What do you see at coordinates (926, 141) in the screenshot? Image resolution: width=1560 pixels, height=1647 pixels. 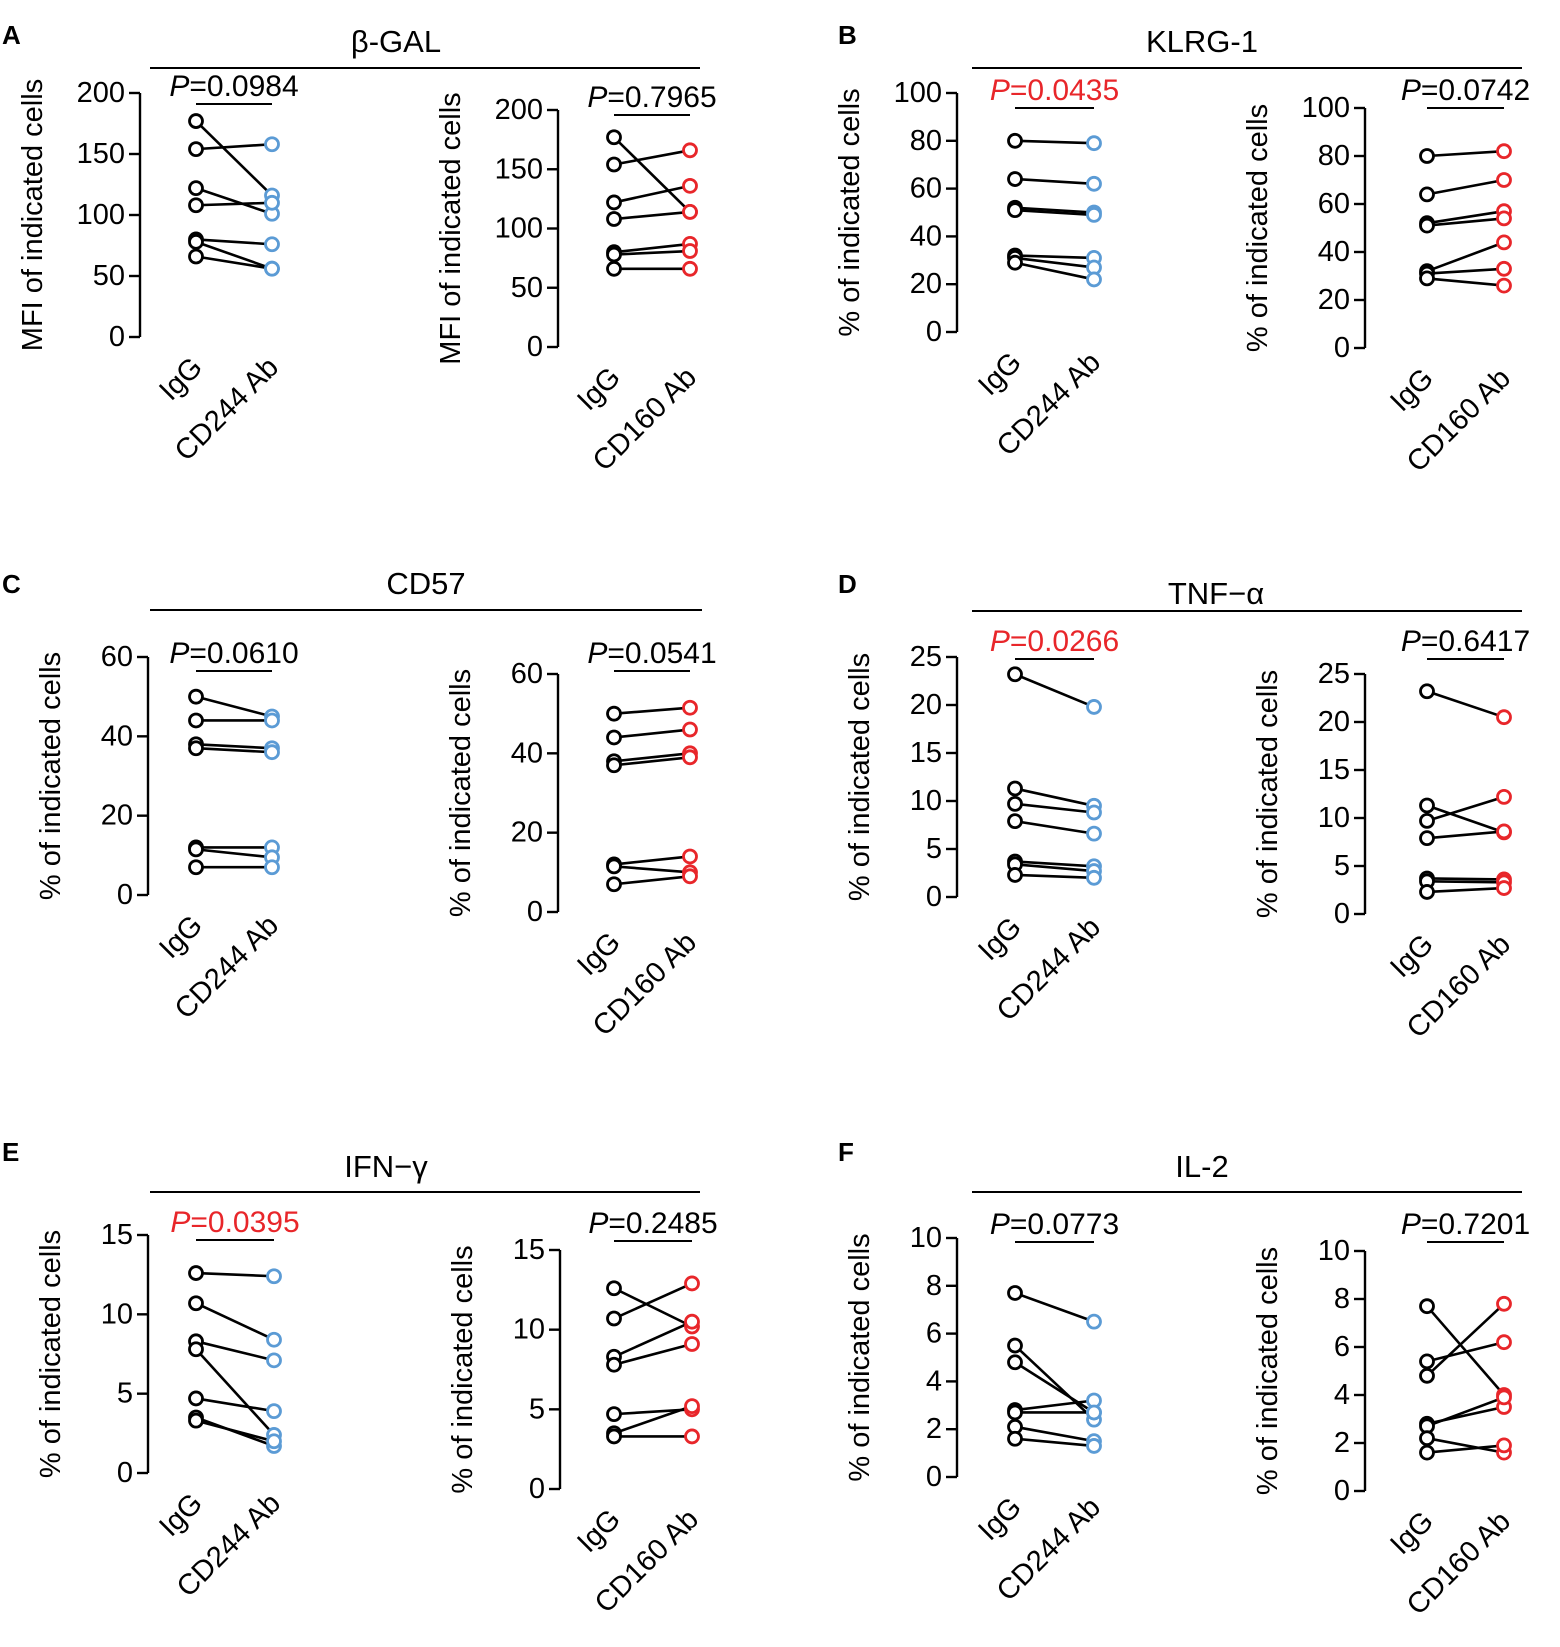 I see `y-tick-label: 80` at bounding box center [926, 141].